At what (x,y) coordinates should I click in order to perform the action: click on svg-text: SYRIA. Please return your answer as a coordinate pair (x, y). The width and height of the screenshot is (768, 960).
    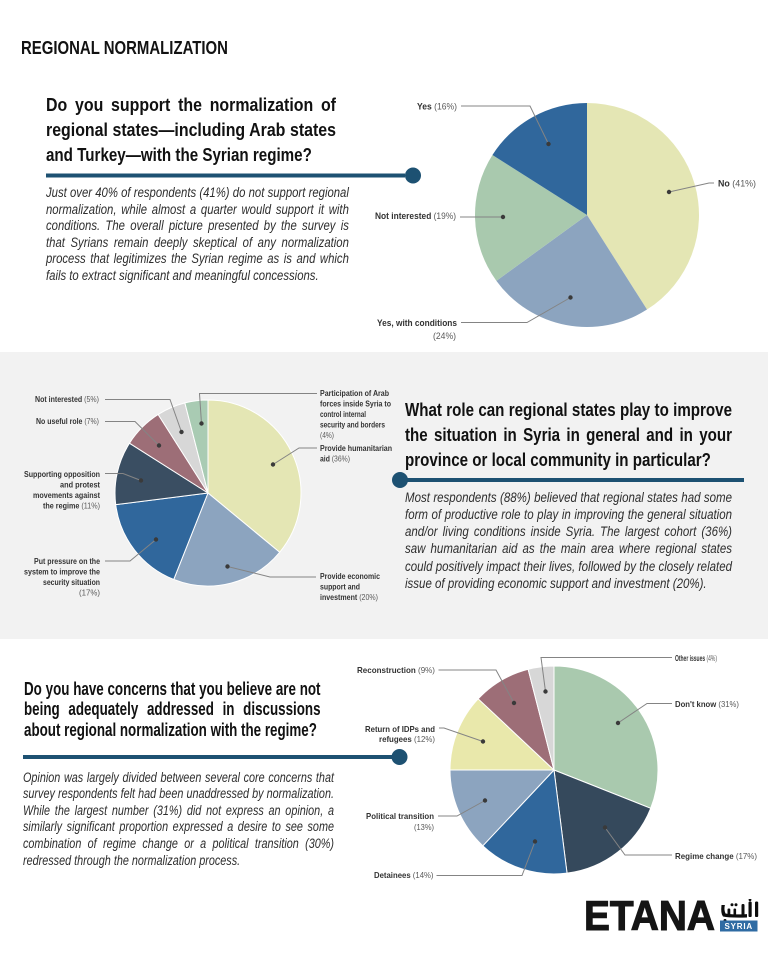
    Looking at the image, I should click on (739, 926).